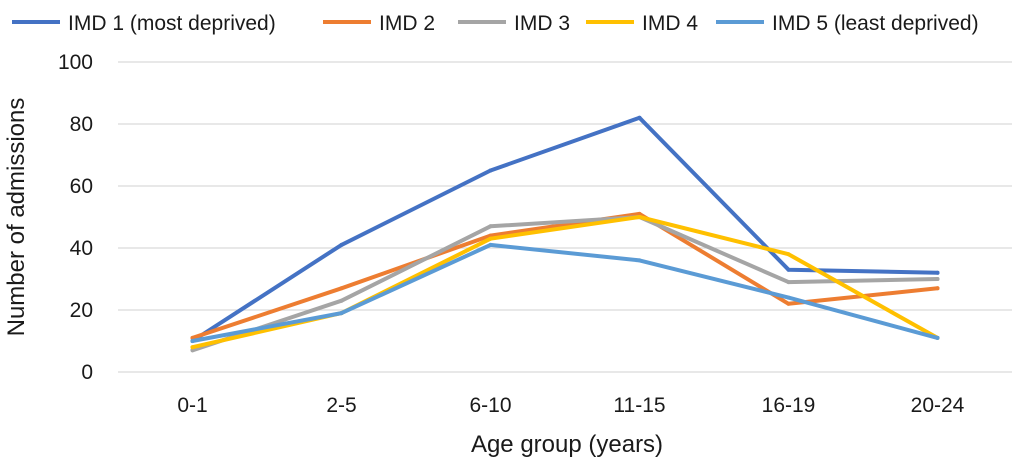 Image resolution: width=1024 pixels, height=461 pixels. I want to click on x-tick-label: 2-5, so click(341, 405).